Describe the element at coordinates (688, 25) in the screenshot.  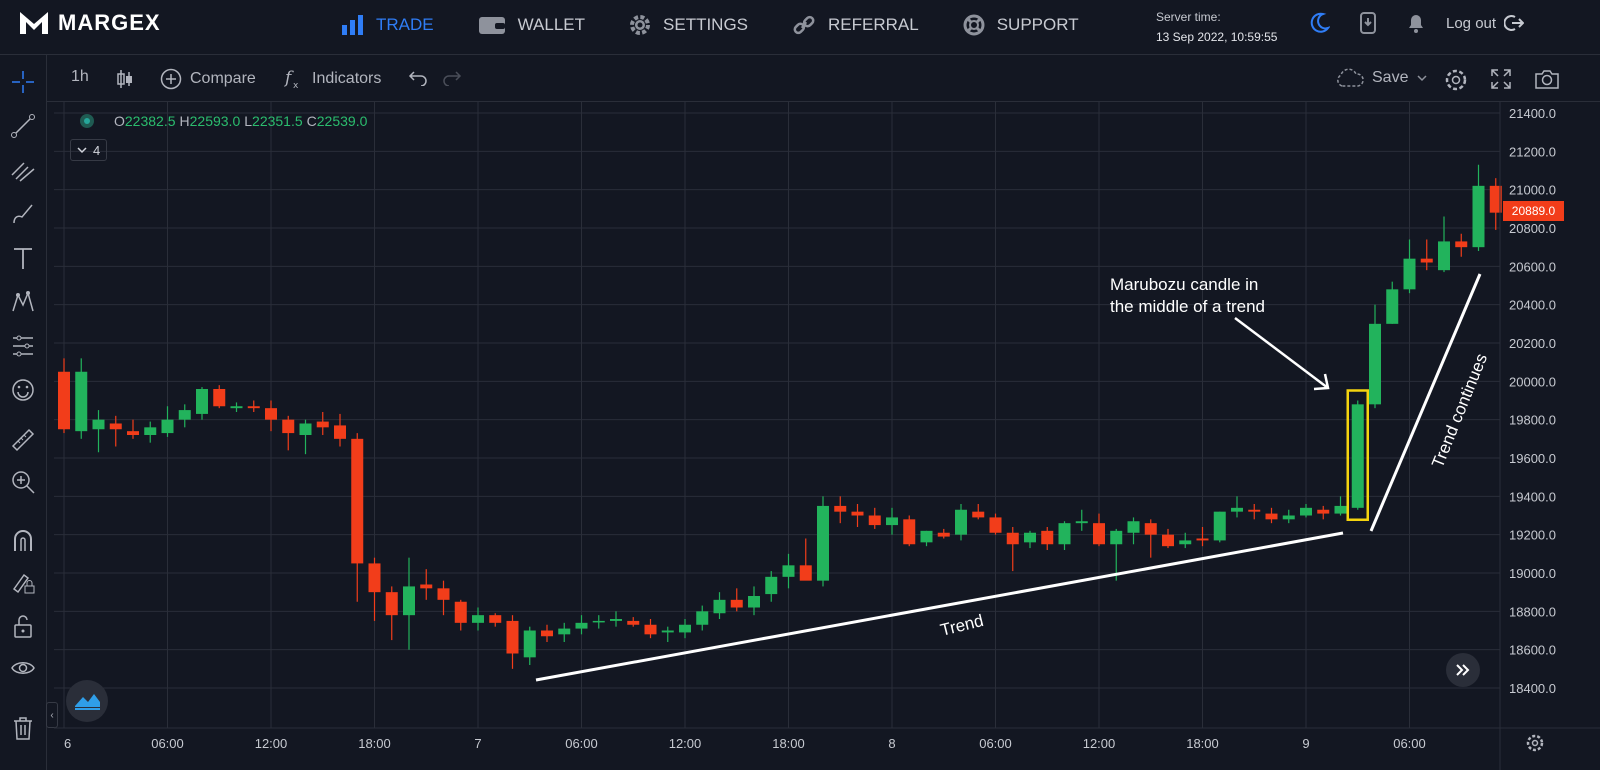
I see `nav-settings: SETTINGS` at that location.